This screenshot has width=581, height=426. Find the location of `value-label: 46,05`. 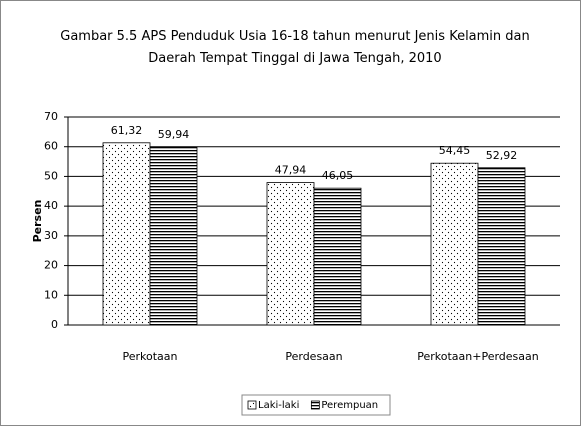

value-label: 46,05 is located at coordinates (338, 175).